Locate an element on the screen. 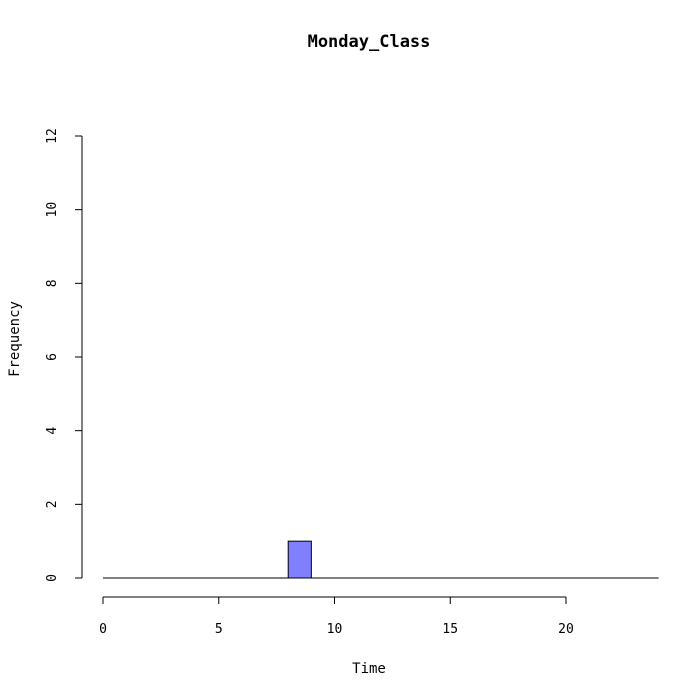 Image resolution: width=699 pixels, height=699 pixels. x-tick-label: 20 is located at coordinates (566, 629).